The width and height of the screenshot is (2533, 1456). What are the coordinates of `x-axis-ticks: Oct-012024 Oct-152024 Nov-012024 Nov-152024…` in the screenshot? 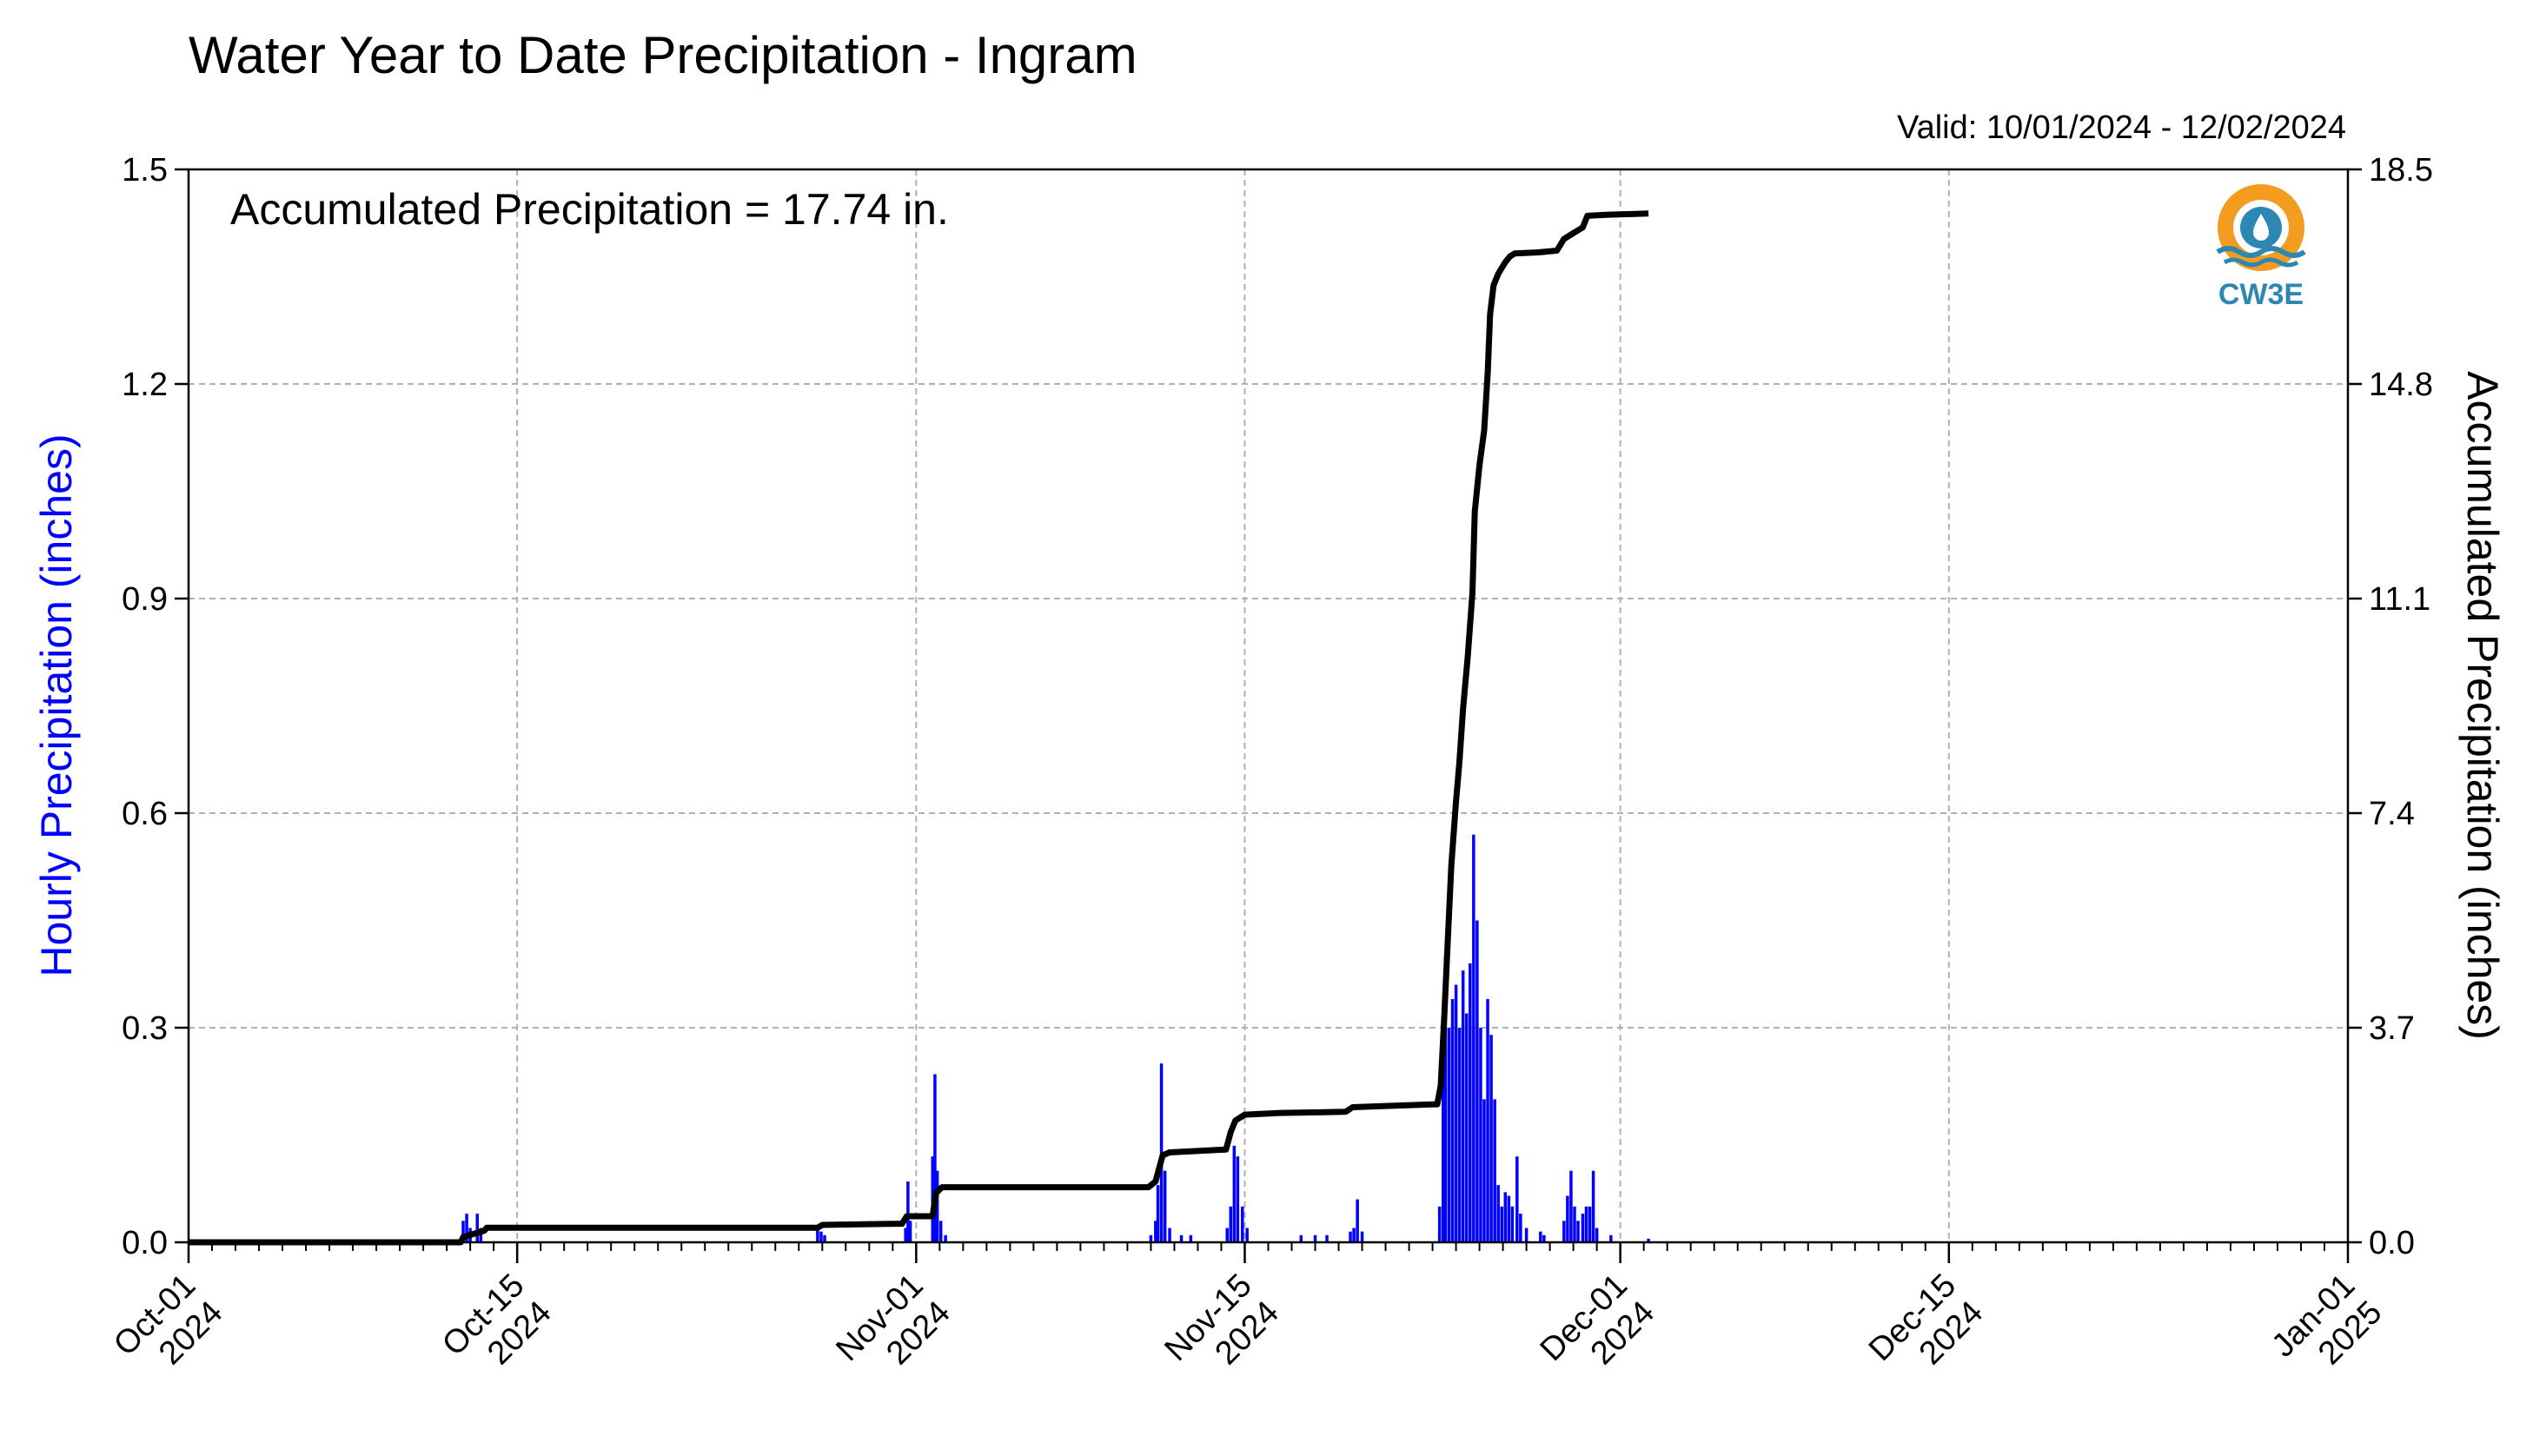 It's located at (1248, 1318).